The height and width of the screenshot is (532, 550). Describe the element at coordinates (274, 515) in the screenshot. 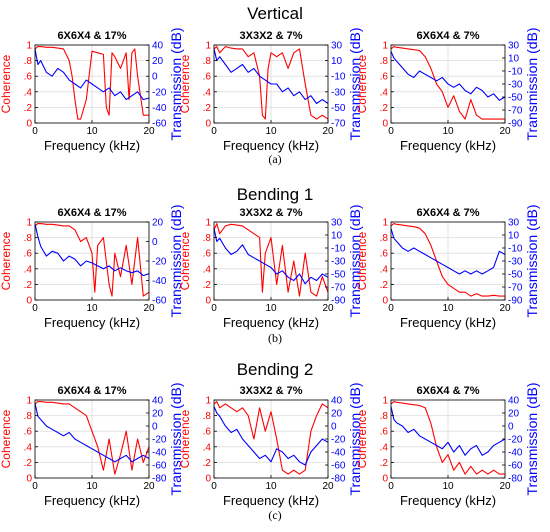

I see `row-caption: (c)` at that location.